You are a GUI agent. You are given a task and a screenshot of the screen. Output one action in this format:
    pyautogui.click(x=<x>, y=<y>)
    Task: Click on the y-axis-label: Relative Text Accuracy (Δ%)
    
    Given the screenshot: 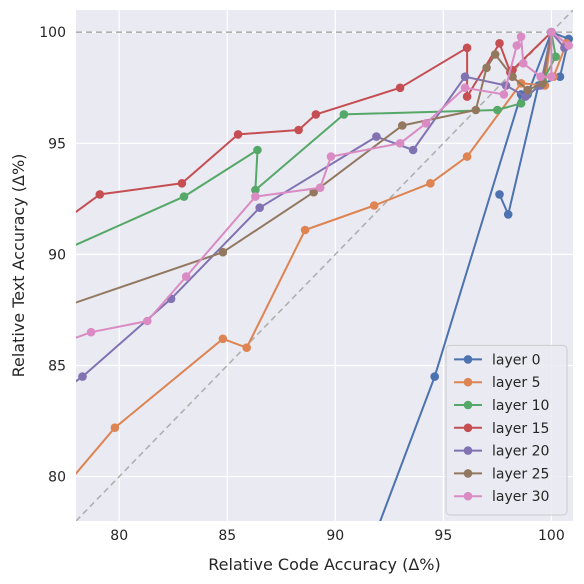 What is the action you would take?
    pyautogui.click(x=18, y=266)
    